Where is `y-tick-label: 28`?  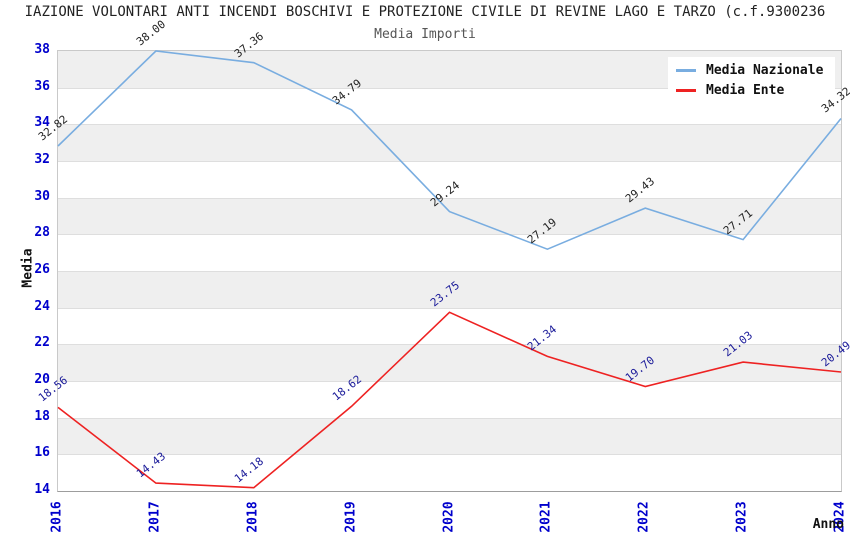 y-tick-label: 28 is located at coordinates (42, 233).